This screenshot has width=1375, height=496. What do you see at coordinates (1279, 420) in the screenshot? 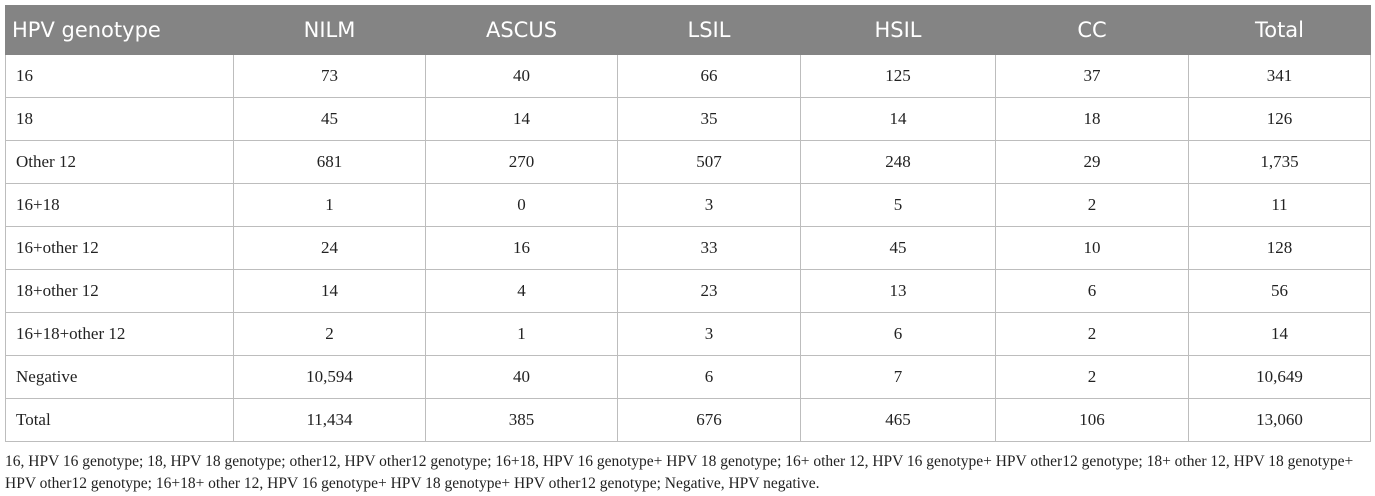
I see `table-cell: 13,060` at bounding box center [1279, 420].